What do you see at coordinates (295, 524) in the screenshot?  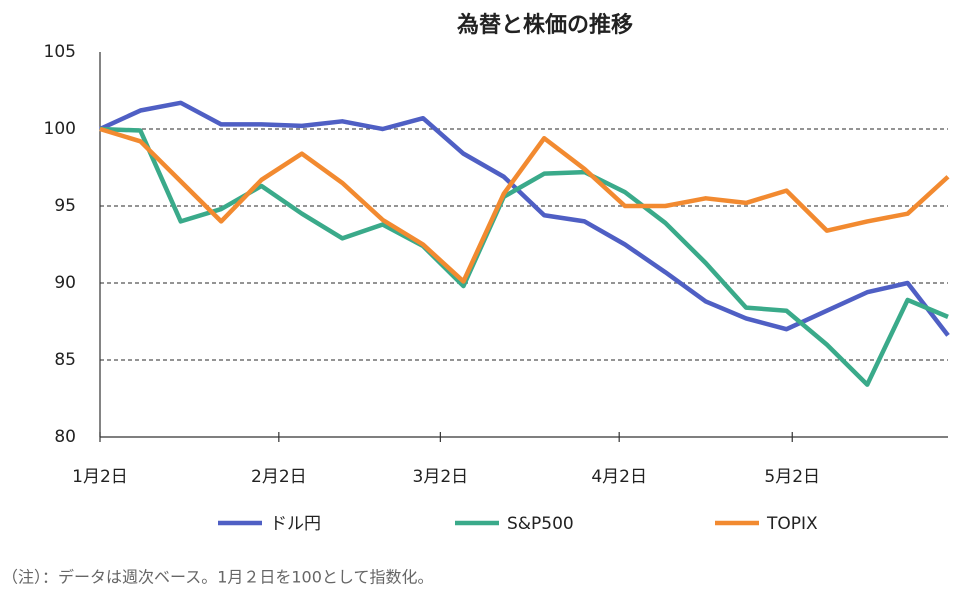 I see `legend-label: ドル円` at bounding box center [295, 524].